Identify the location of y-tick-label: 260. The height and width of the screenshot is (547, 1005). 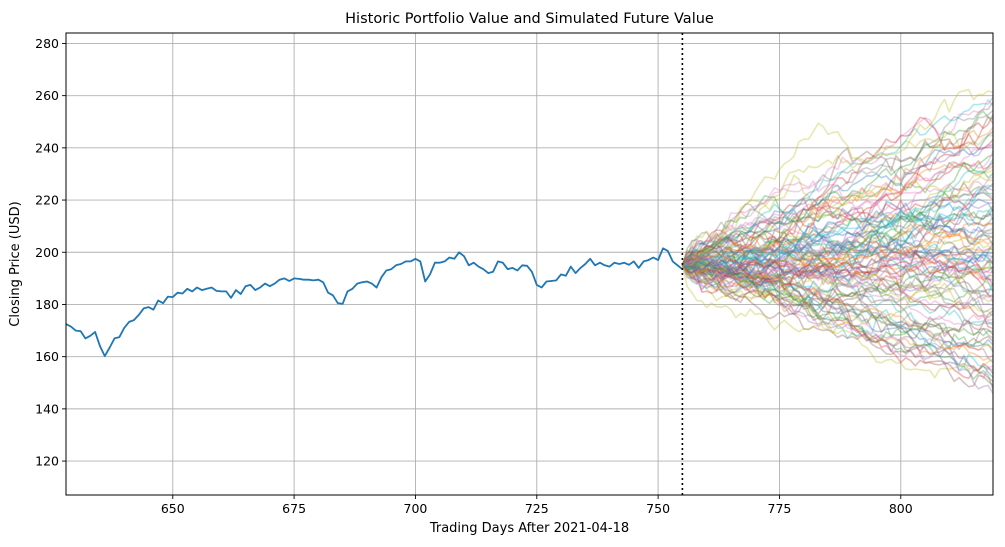
(47, 95).